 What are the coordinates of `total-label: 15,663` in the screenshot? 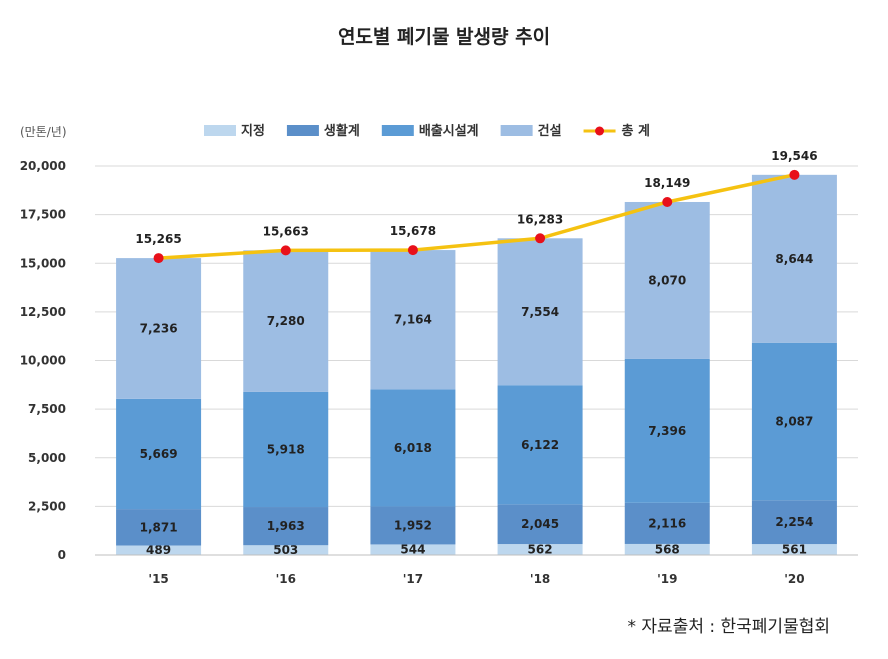 It's located at (286, 231).